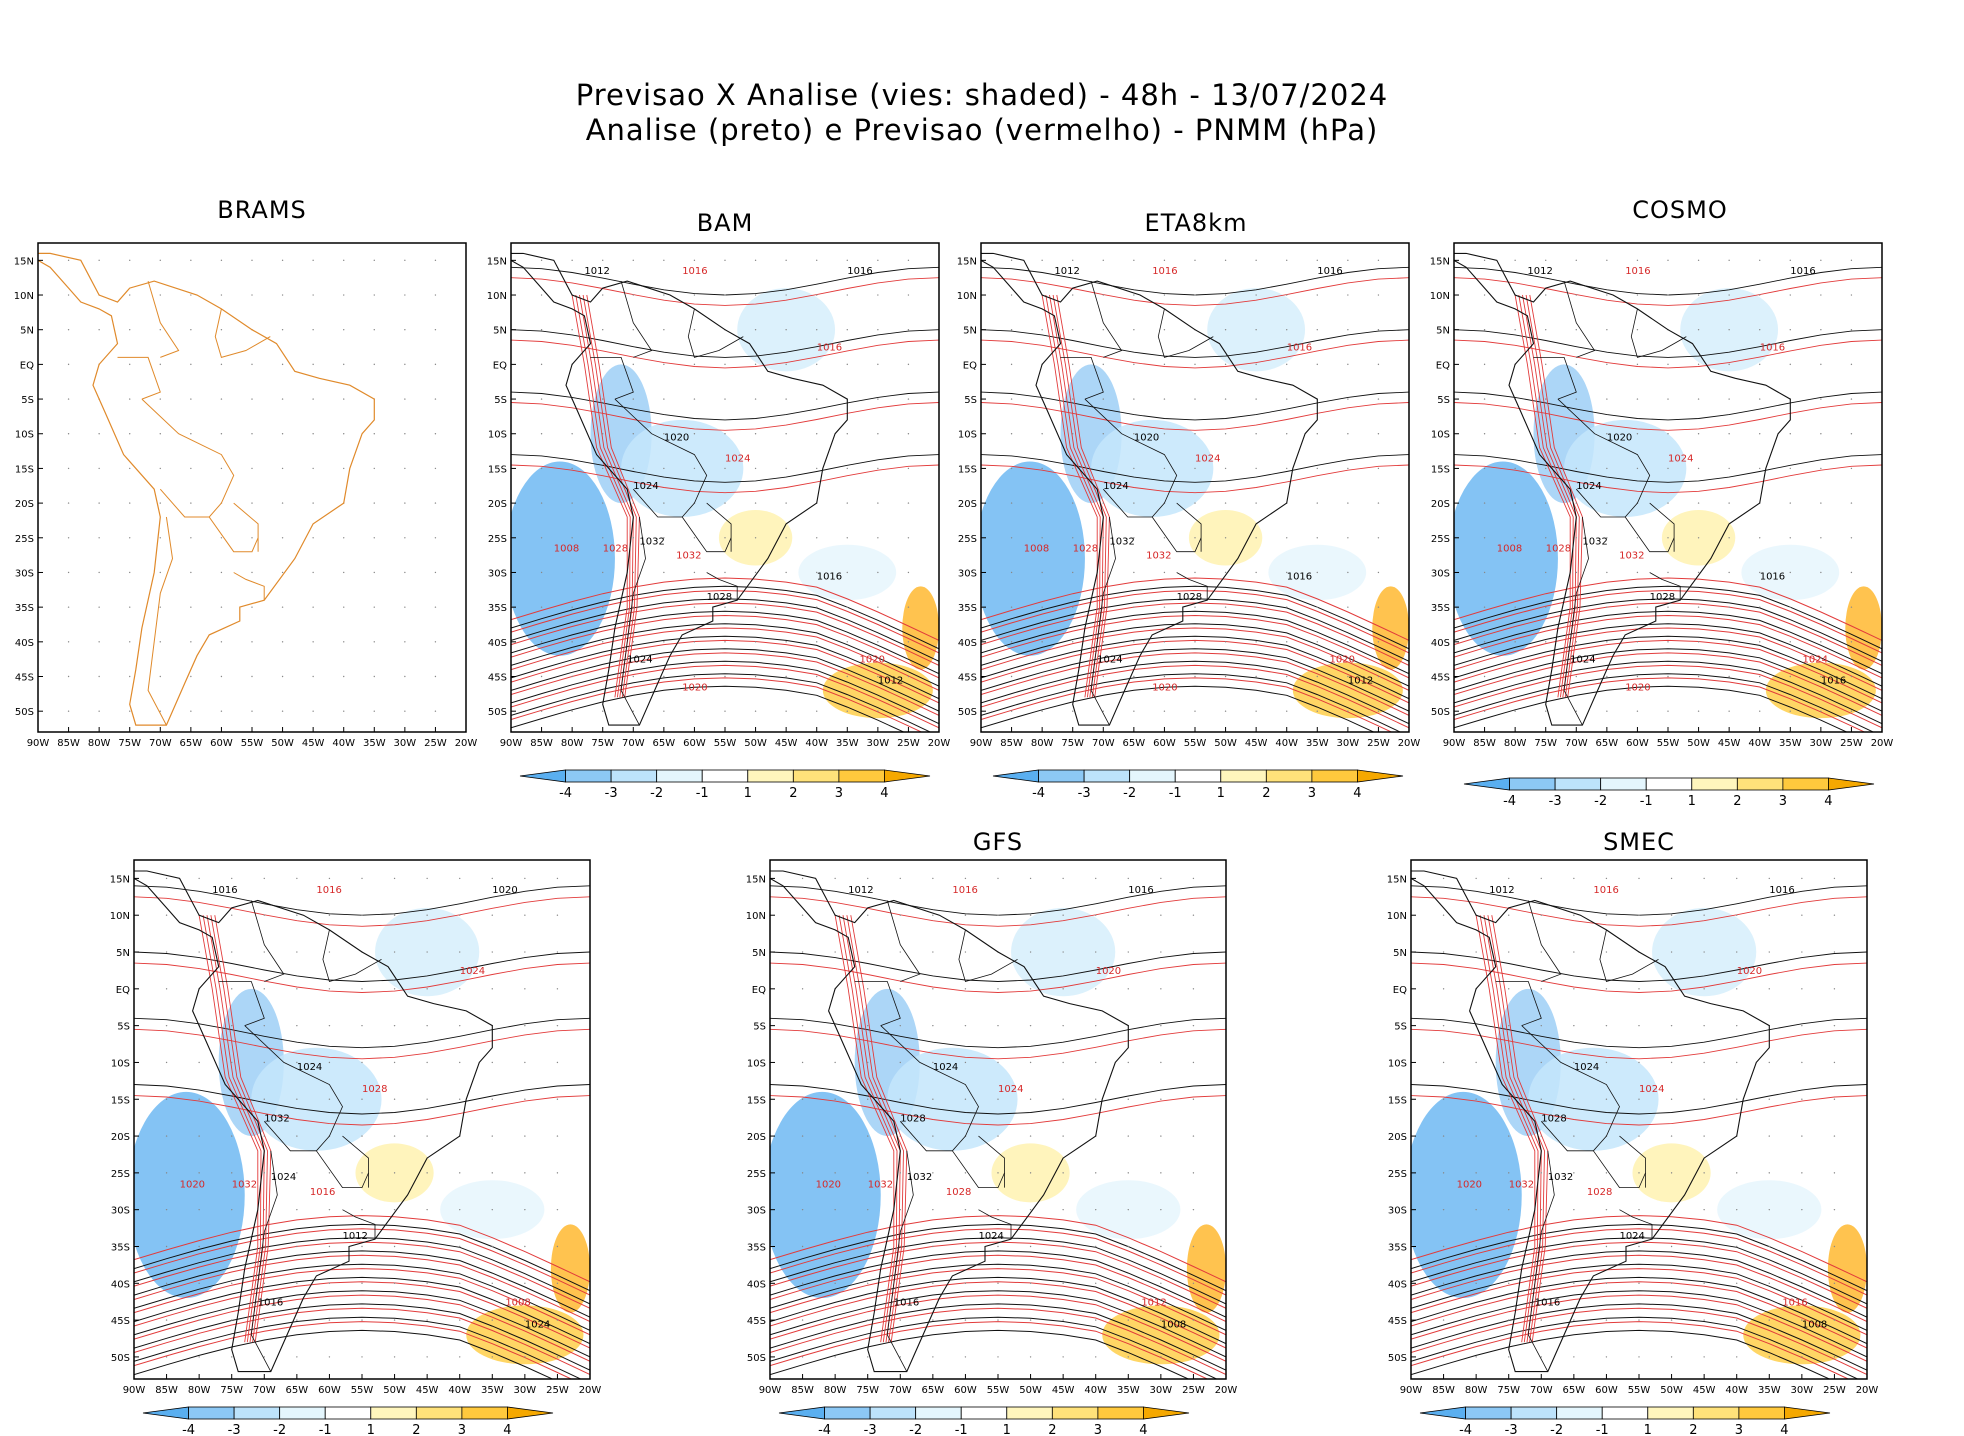 The image size is (1964, 1436). What do you see at coordinates (725, 743) in the screenshot?
I see `lon-tick-label: 55W` at bounding box center [725, 743].